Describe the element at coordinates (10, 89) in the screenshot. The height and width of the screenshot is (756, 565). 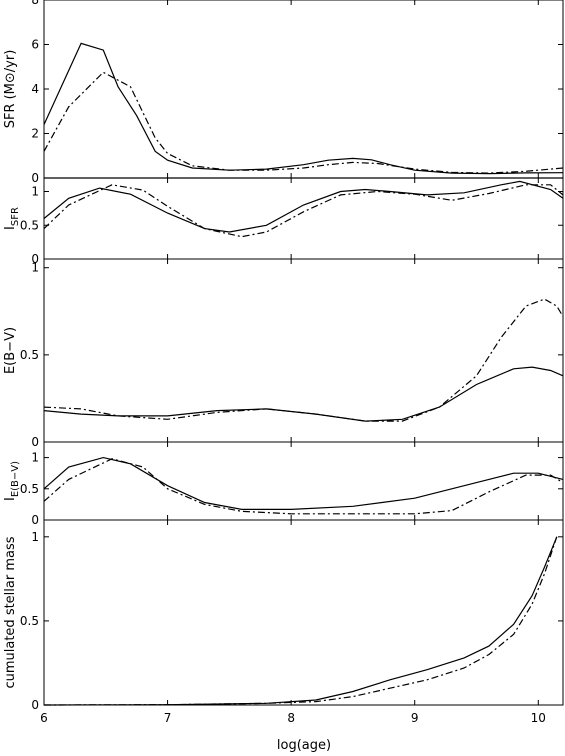
I see `y-axis-title: SFR (M⊙/yr)` at that location.